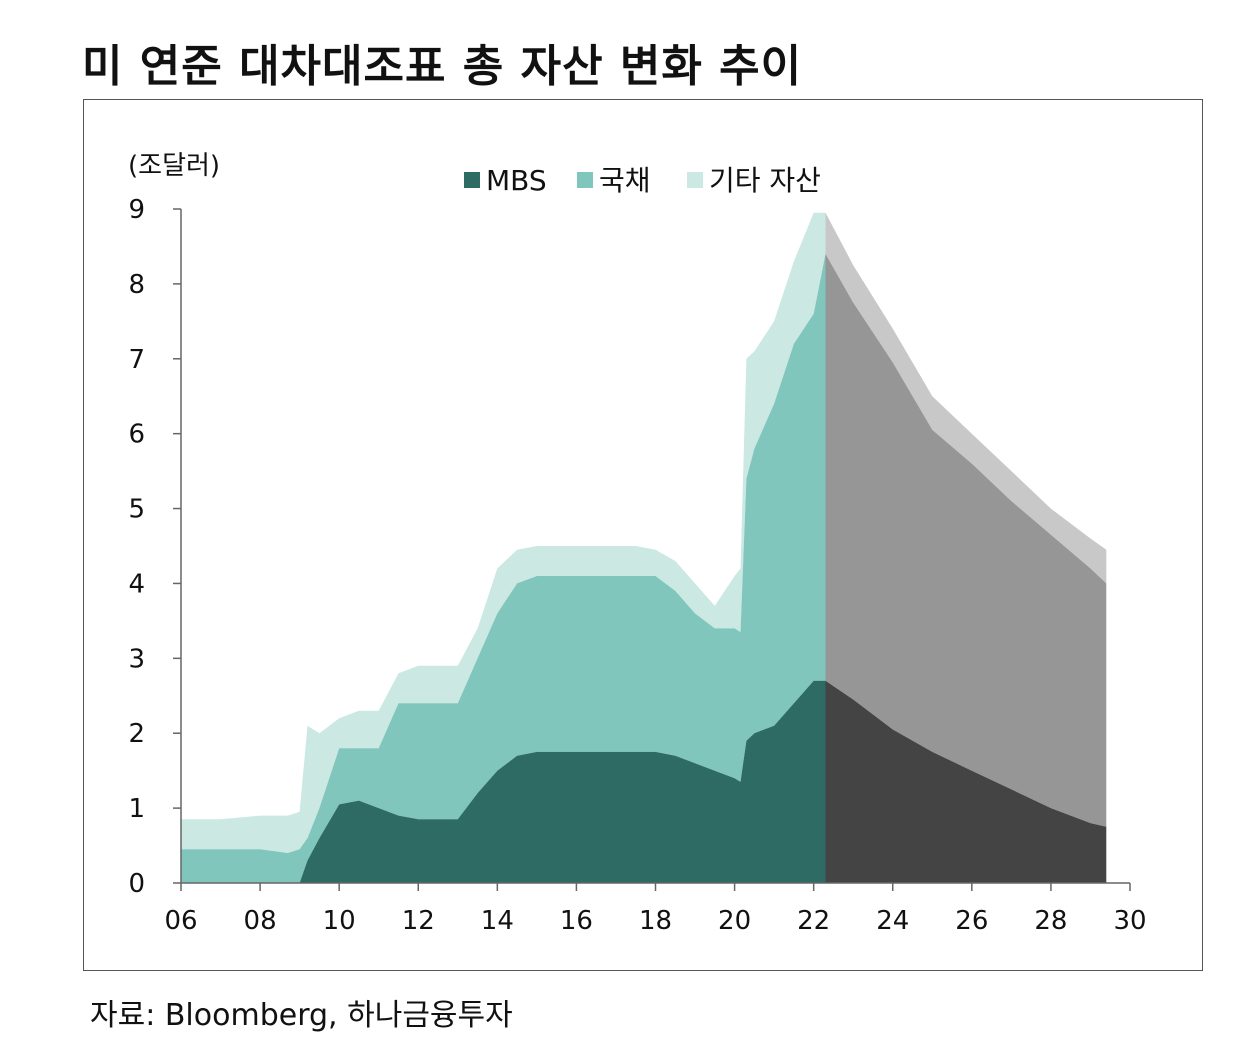 This screenshot has width=1240, height=1060. Describe the element at coordinates (813, 921) in the screenshot. I see `x-tick-label: 22` at that location.